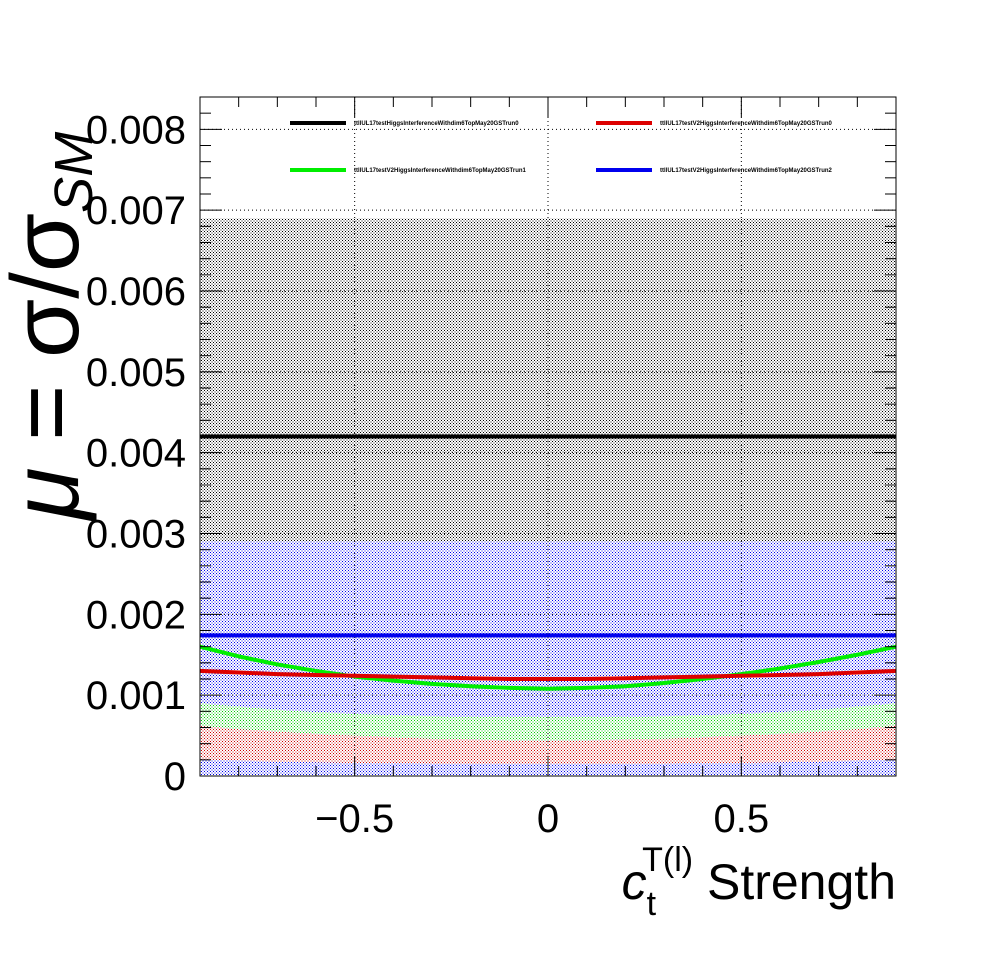 The width and height of the screenshot is (996, 972). What do you see at coordinates (548, 674) in the screenshot?
I see `line-ttllul17testv2higgsinterferencewithdim6topmay20gstrun0` at bounding box center [548, 674].